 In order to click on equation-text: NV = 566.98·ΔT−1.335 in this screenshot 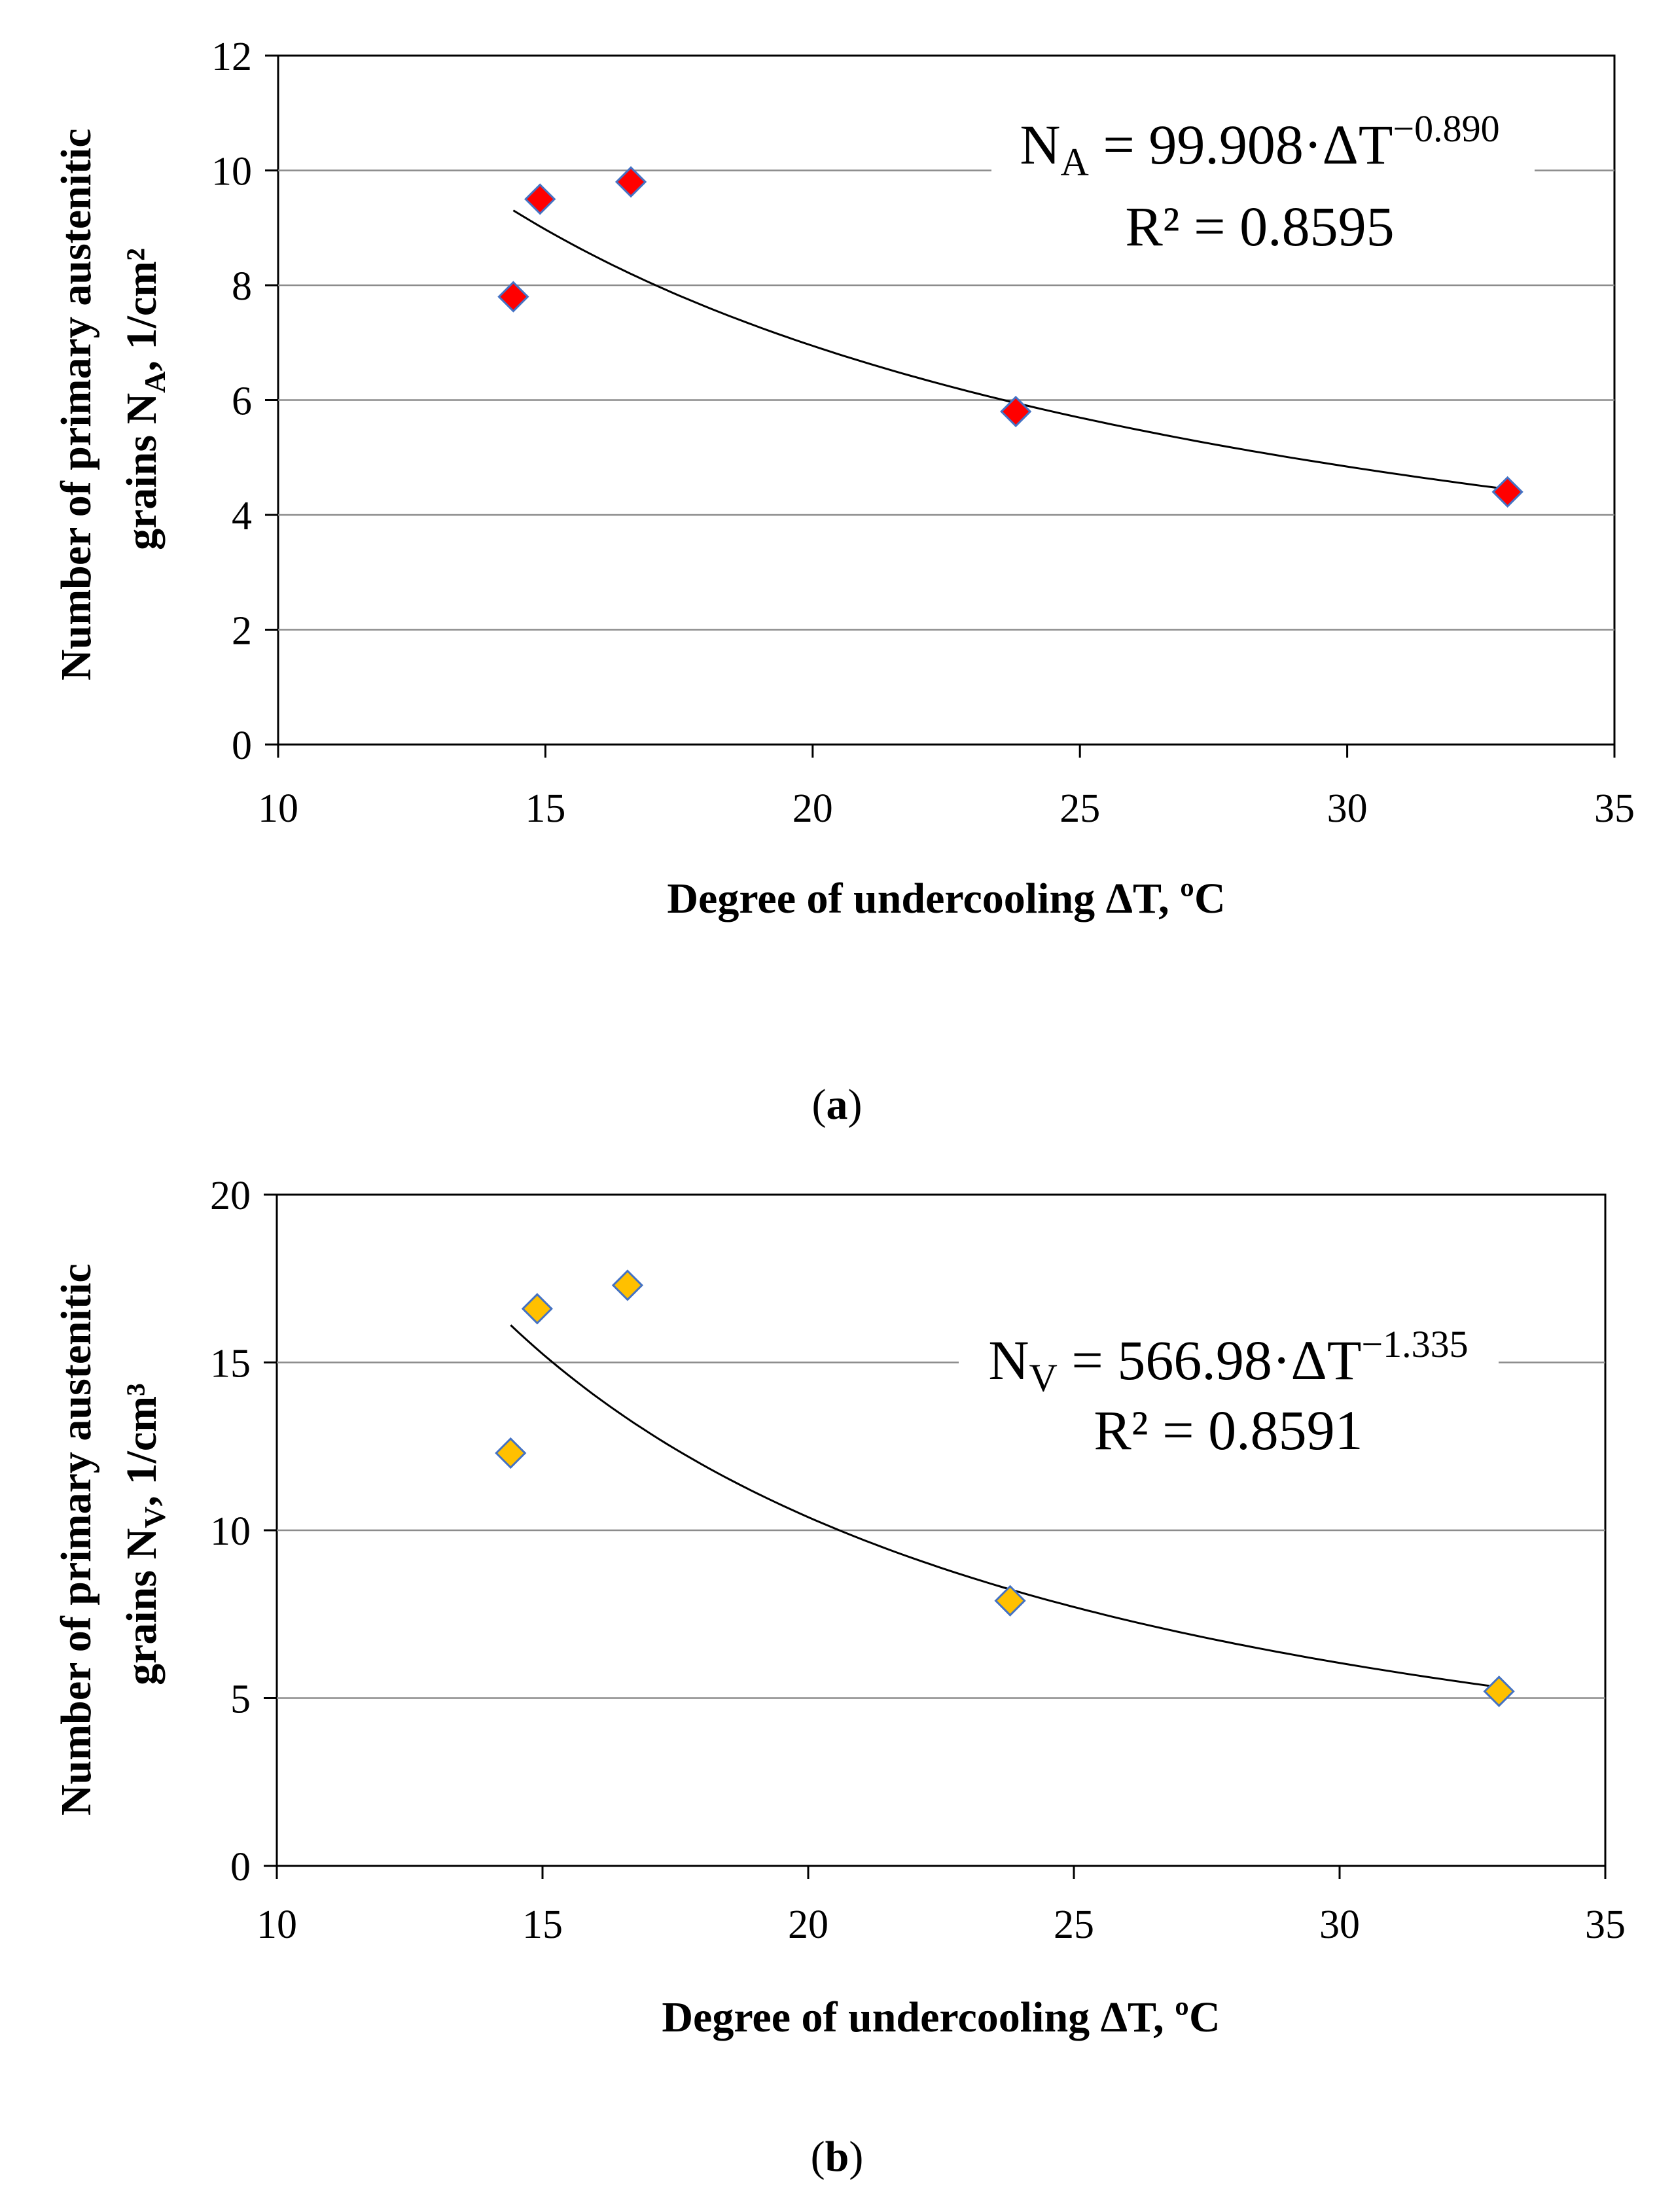, I will do `click(1228, 1361)`.